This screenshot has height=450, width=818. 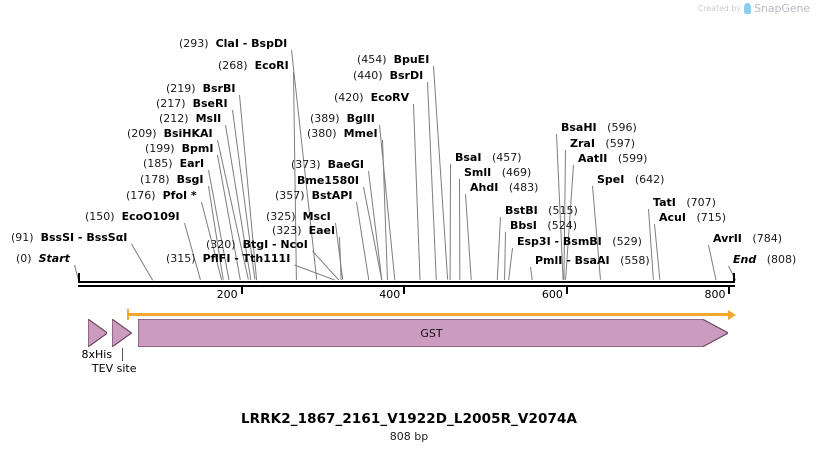 What do you see at coordinates (747, 238) in the screenshot?
I see `enzyme-site-label-avrii: AvrII (784)` at bounding box center [747, 238].